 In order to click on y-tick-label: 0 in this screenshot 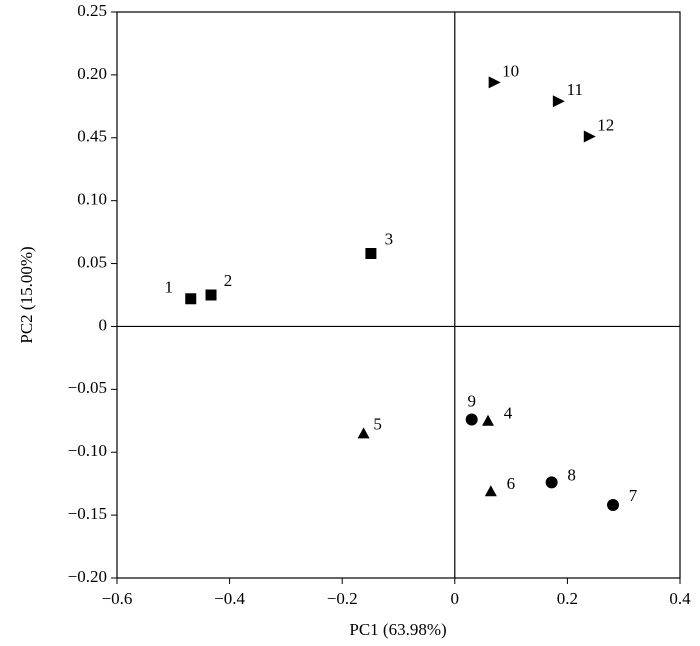, I will do `click(103, 324)`.